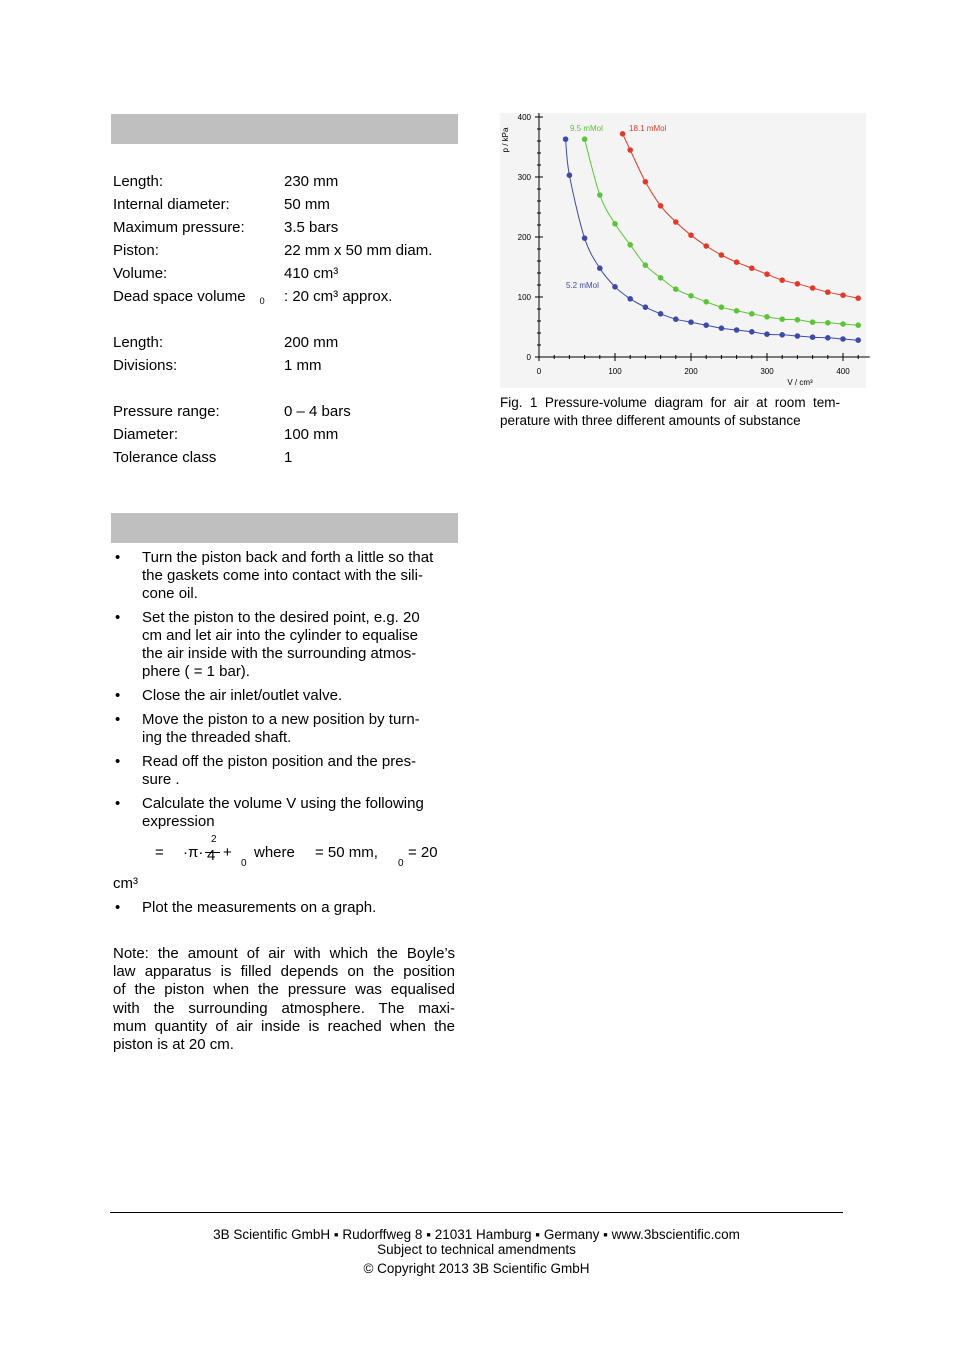  I want to click on formula-part: = 50 mm,, so click(346, 852).